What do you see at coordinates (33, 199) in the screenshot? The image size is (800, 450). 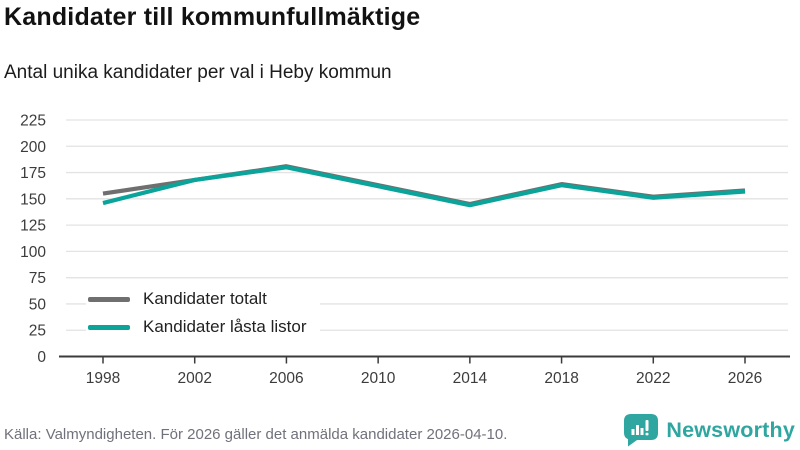 I see `y-tick-label-150: 150` at bounding box center [33, 199].